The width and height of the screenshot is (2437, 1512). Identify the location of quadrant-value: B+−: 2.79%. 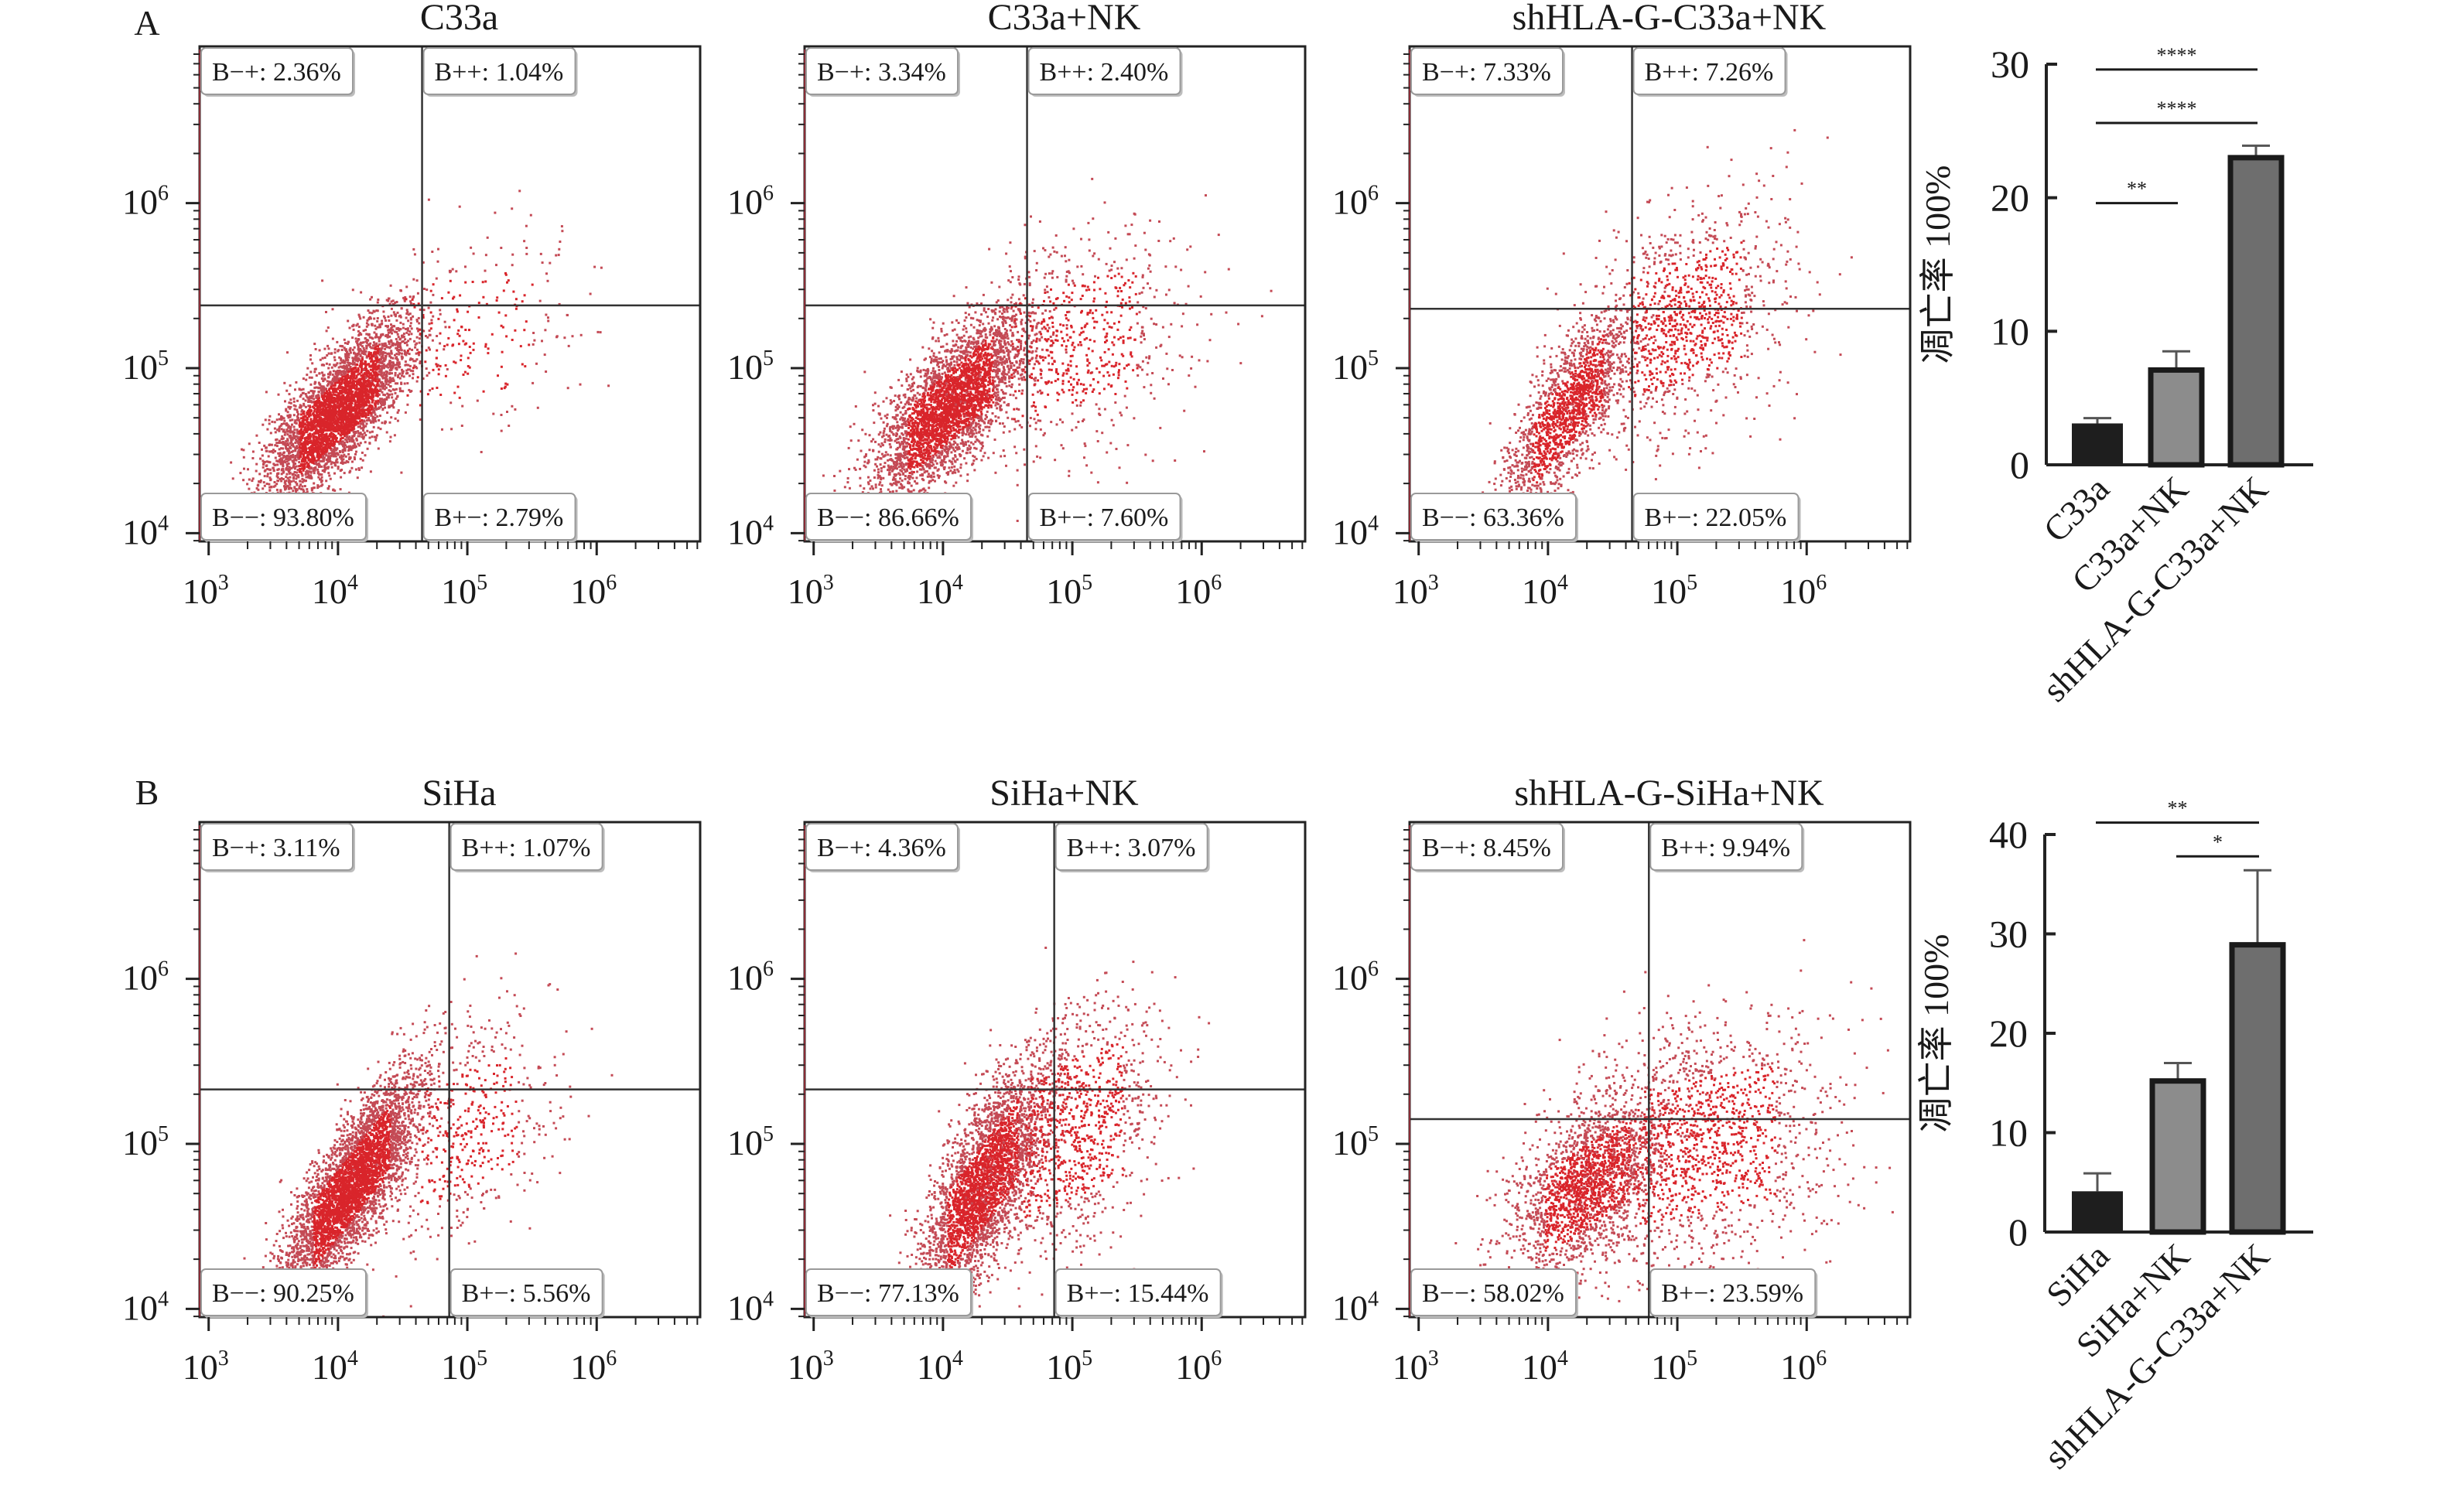
(499, 517).